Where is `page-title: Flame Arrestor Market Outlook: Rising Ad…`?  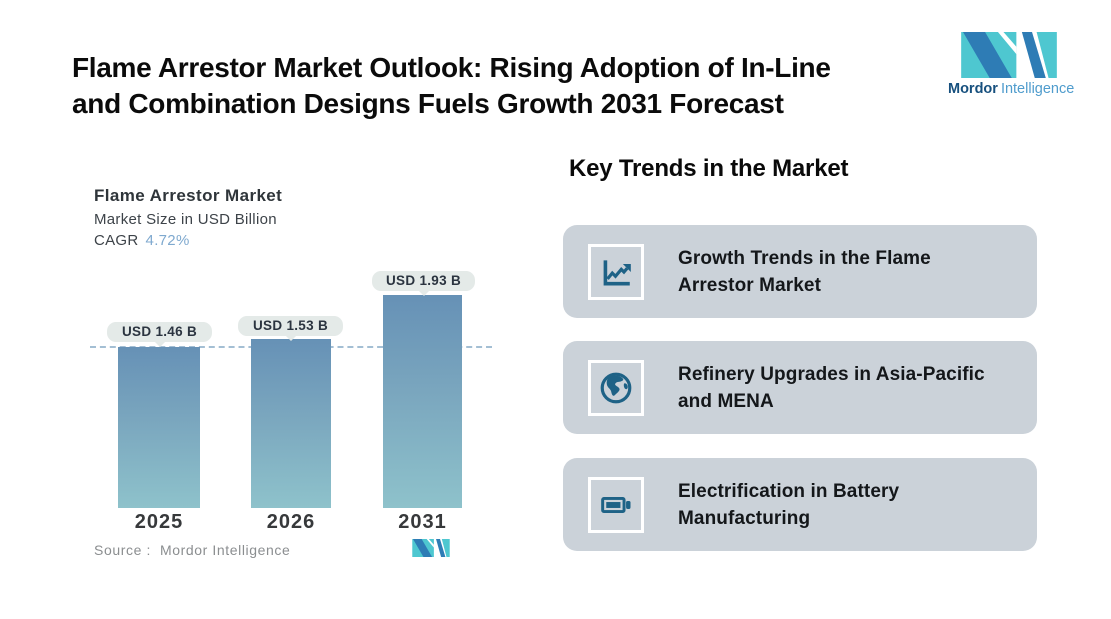 page-title: Flame Arrestor Market Outlook: Rising Ad… is located at coordinates (487, 86).